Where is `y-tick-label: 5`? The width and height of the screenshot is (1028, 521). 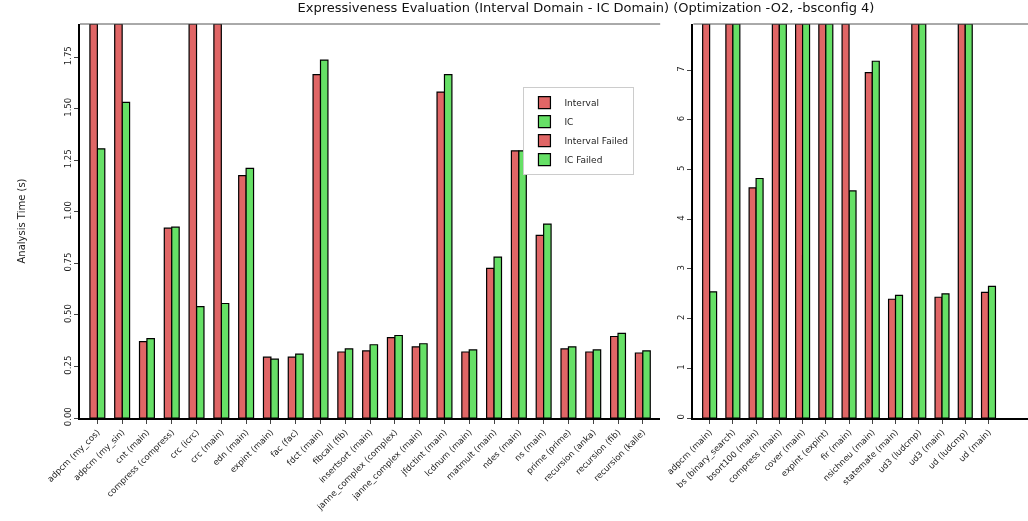 y-tick-label: 5 is located at coordinates (680, 168).